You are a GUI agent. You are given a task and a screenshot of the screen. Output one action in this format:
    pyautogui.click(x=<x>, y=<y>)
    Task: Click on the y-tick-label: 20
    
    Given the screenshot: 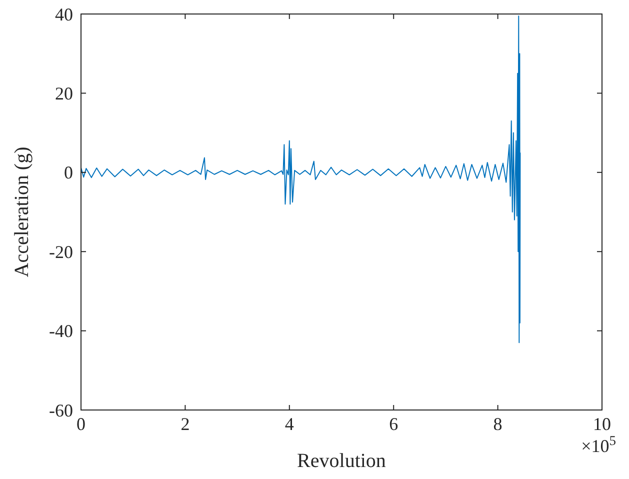 What is the action you would take?
    pyautogui.click(x=64, y=94)
    